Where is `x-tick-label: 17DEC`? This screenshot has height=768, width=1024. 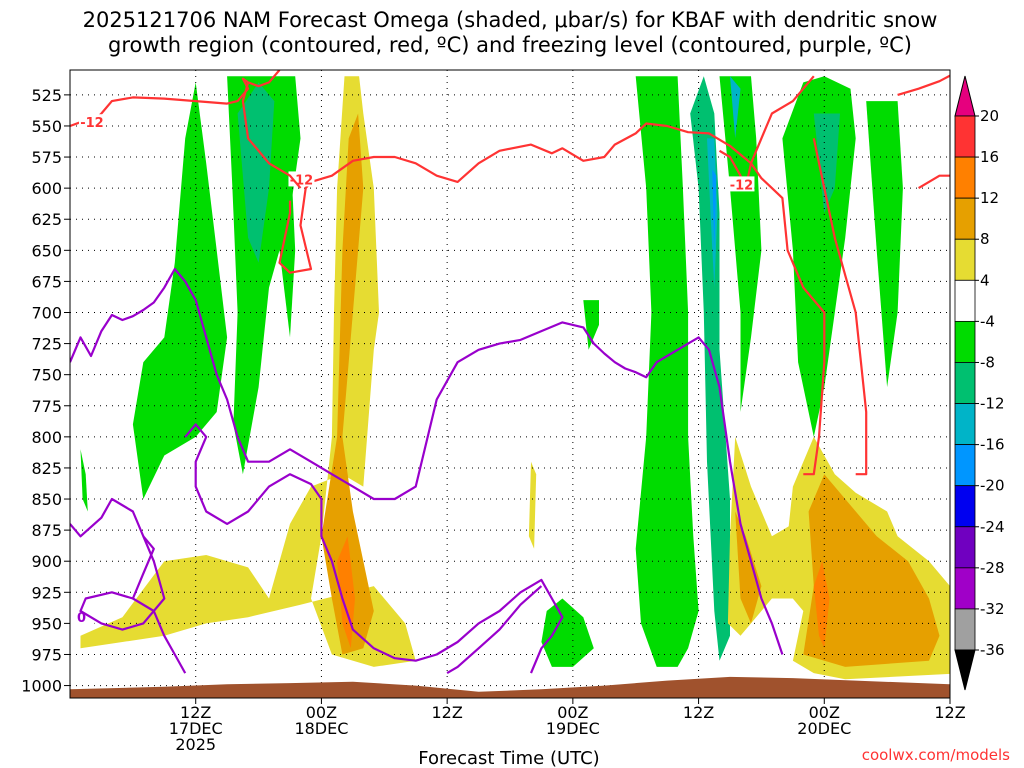 x-tick-label: 17DEC is located at coordinates (196, 728).